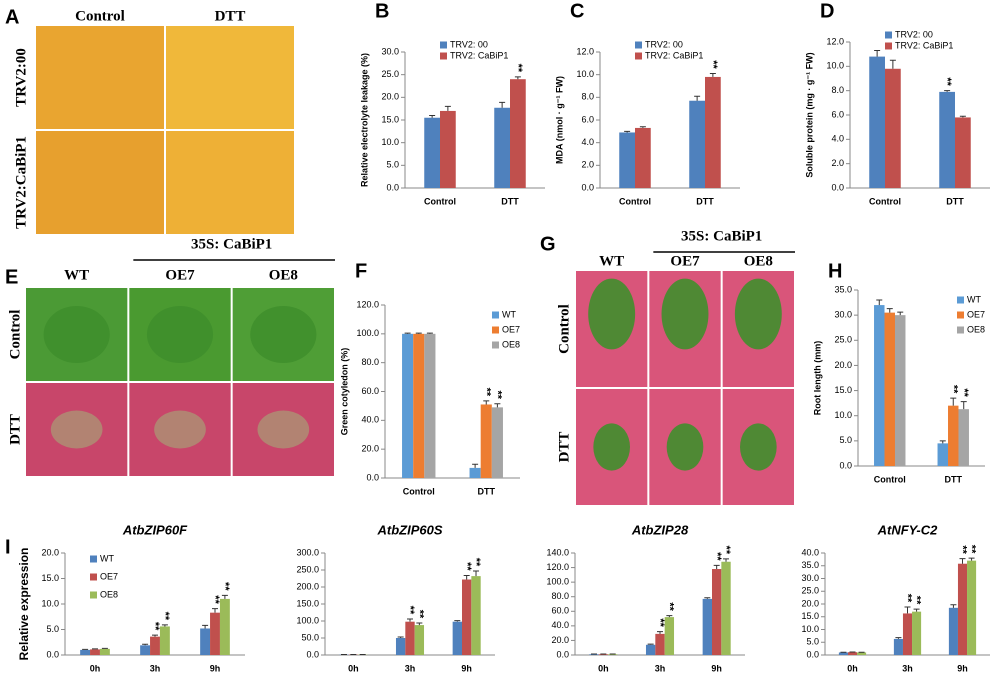 This screenshot has width=1000, height=676. Describe the element at coordinates (361, 271) in the screenshot. I see `panel-label: F` at that location.